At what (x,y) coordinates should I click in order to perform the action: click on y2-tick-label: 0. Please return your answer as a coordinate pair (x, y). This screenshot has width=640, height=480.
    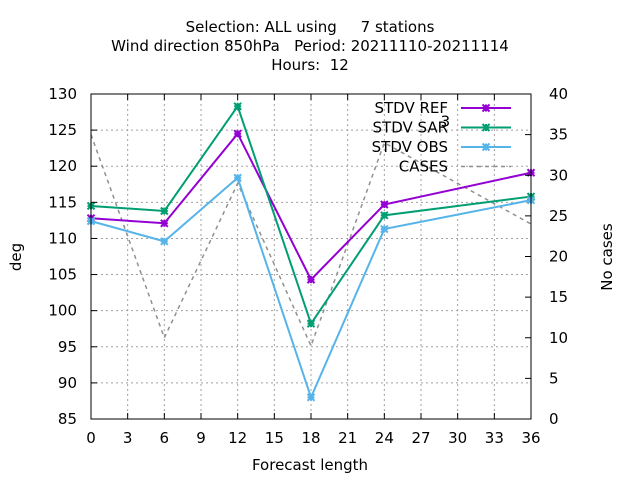
    Looking at the image, I should click on (554, 419).